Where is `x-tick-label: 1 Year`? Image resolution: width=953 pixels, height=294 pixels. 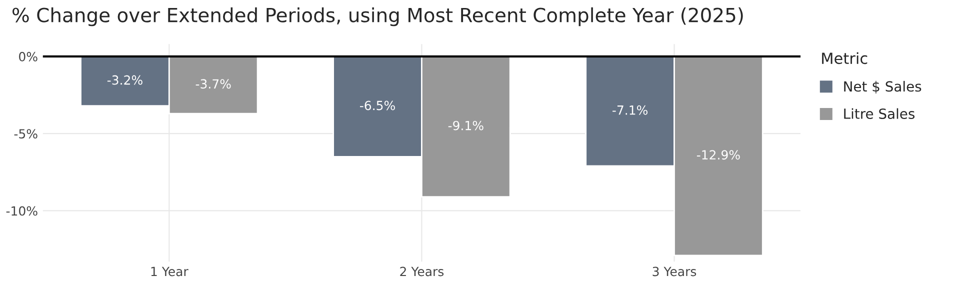 x-tick-label: 1 Year is located at coordinates (169, 271).